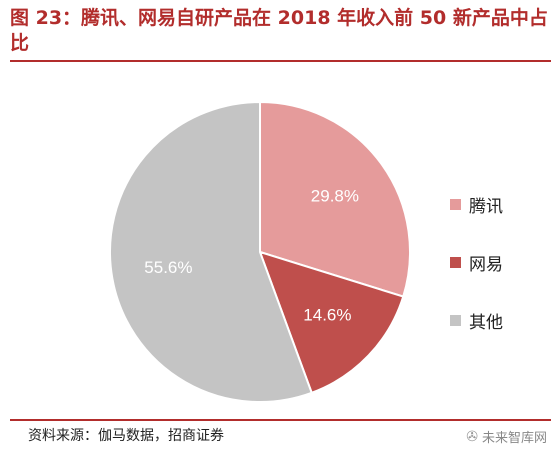  I want to click on chart-title: 图 23：腾讯、网易自研产品在 2018 年收入前 50 新产品中占比, so click(279, 30).